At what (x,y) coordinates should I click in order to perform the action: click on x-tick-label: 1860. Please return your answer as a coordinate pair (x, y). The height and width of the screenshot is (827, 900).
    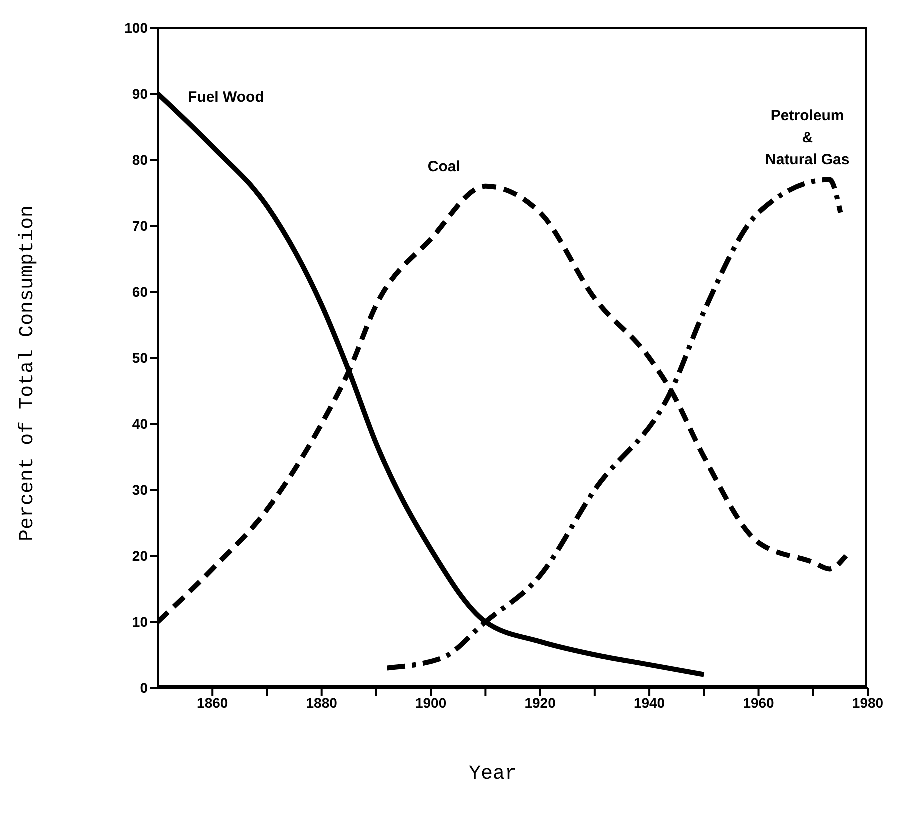
    Looking at the image, I should click on (212, 702).